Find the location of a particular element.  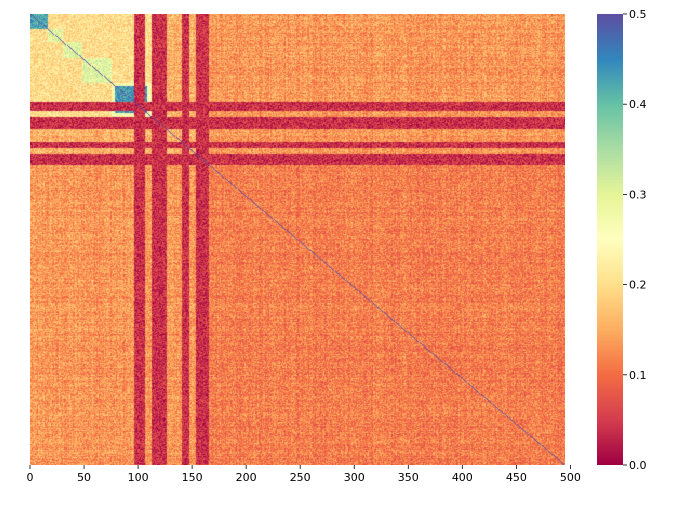

colorbar: 0.0 0.1 0.2 0.3 0.4 0.5 is located at coordinates (622, 240).